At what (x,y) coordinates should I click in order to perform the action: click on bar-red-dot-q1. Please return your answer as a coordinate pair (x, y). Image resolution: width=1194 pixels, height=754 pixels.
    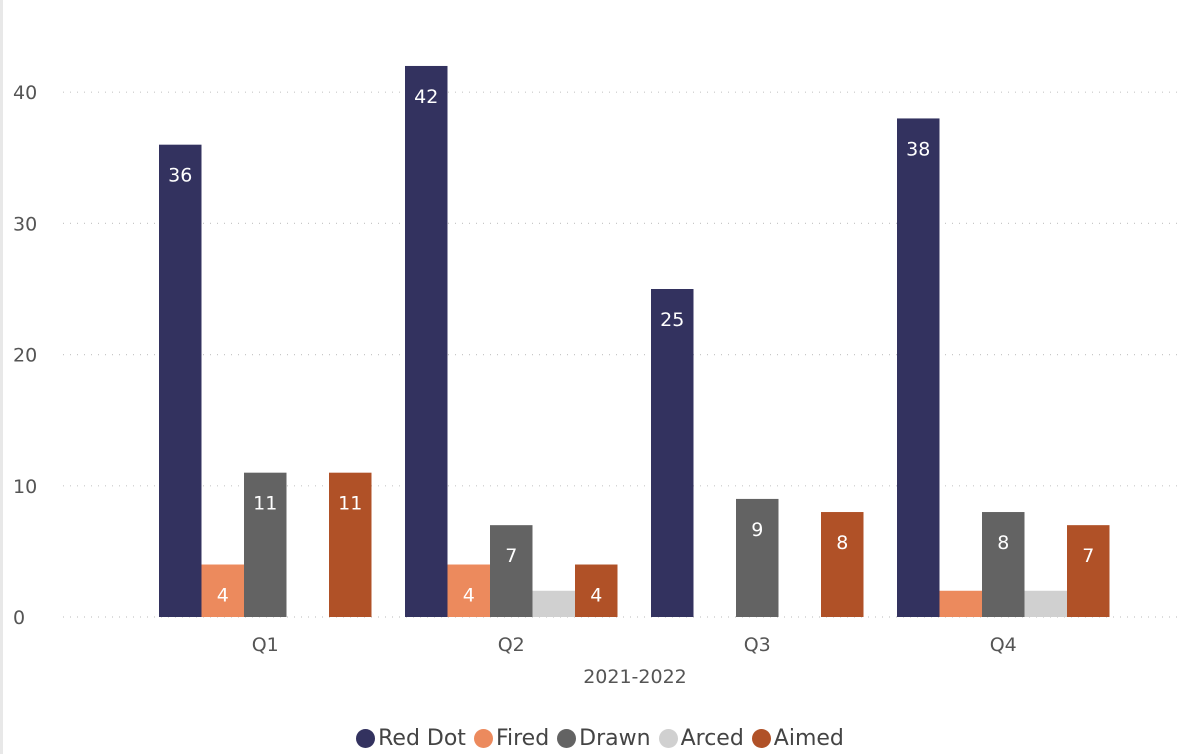
    Looking at the image, I should click on (180, 380).